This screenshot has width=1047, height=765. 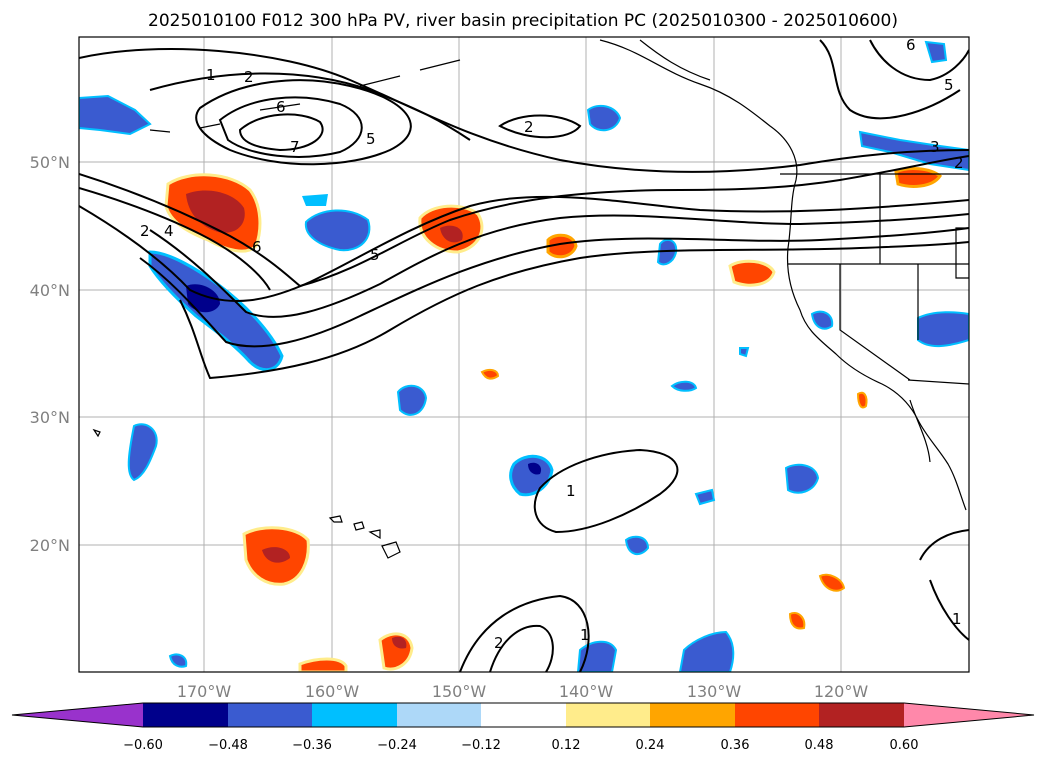 I want to click on latitude-labels: 50°N 40°N 30°N 20°N, so click(x=50, y=354).